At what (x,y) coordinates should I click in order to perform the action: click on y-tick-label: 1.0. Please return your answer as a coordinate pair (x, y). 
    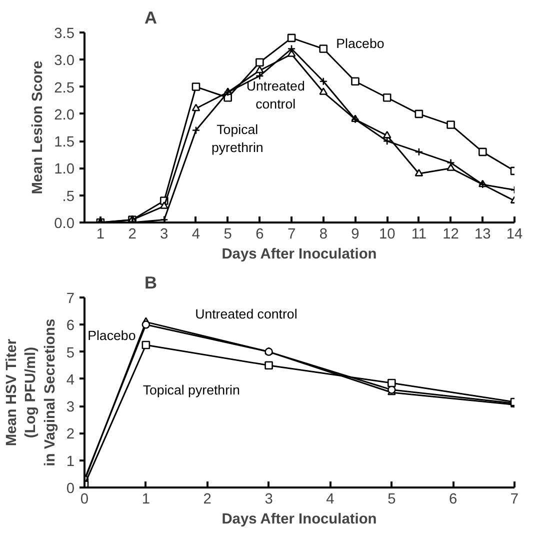
    Looking at the image, I should click on (64, 170).